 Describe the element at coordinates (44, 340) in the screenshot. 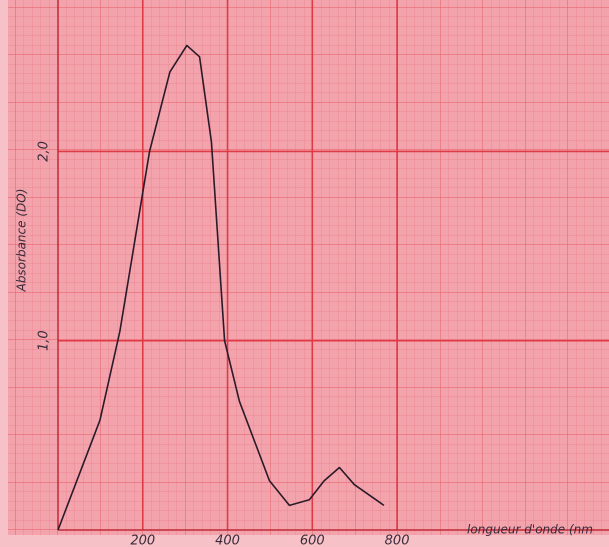

I see `y-tick-label: 1,0` at that location.